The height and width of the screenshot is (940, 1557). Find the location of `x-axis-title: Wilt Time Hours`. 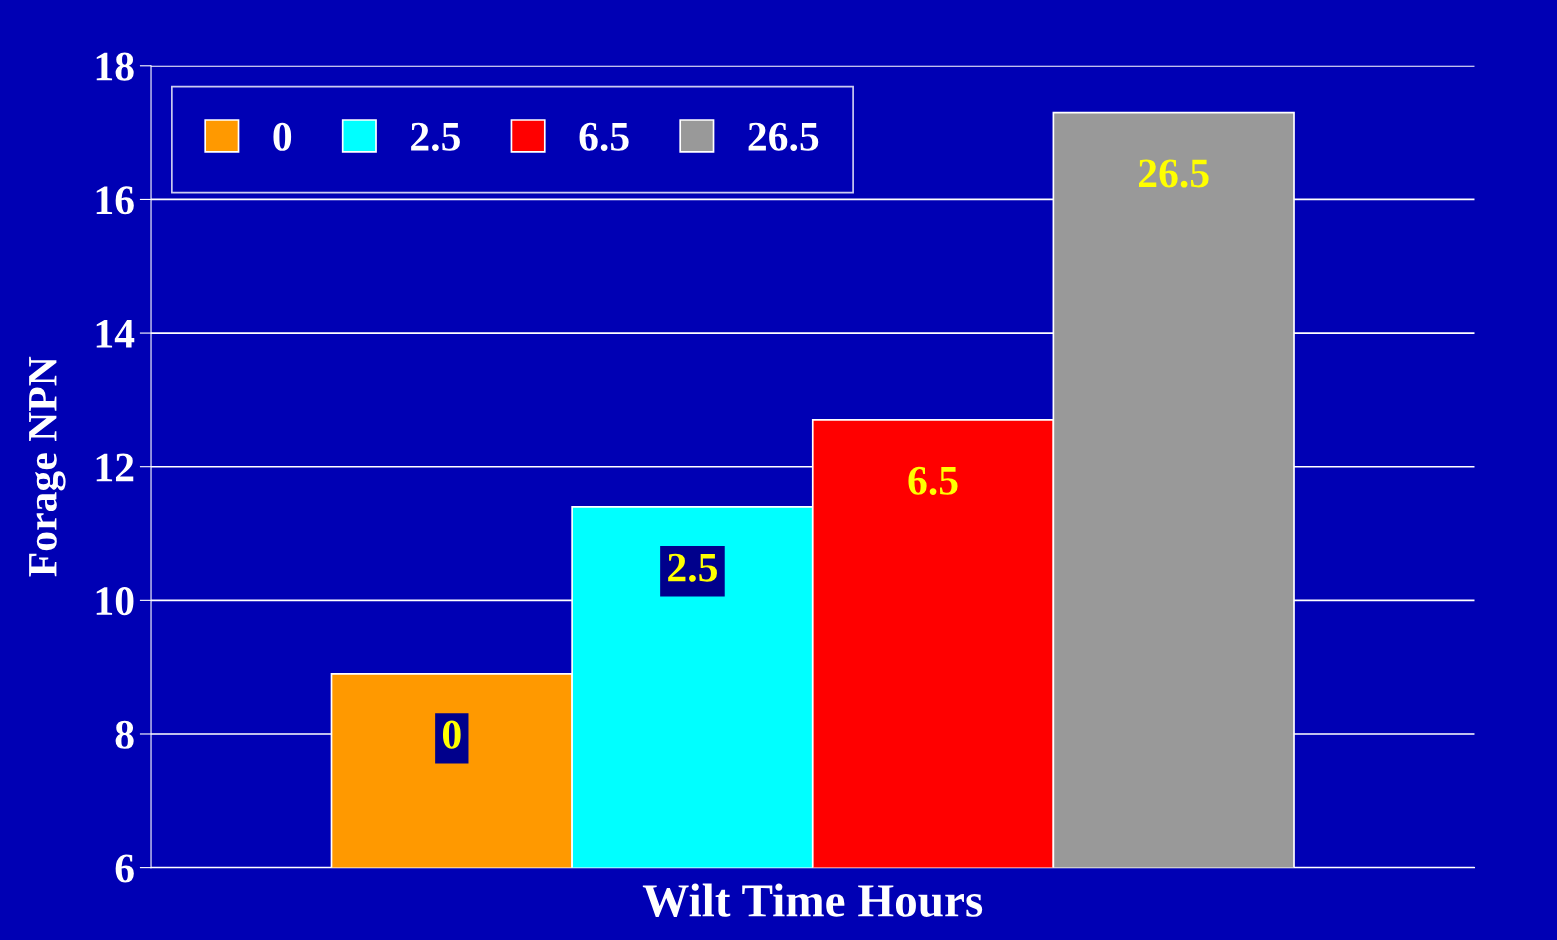

x-axis-title: Wilt Time Hours is located at coordinates (812, 900).